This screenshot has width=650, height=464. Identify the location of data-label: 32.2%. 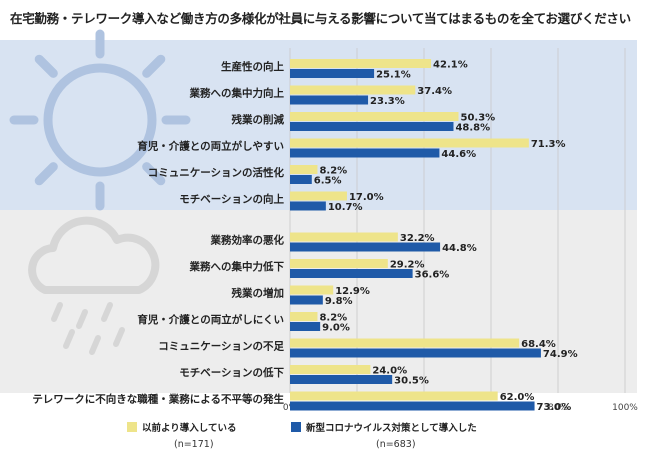
(417, 238).